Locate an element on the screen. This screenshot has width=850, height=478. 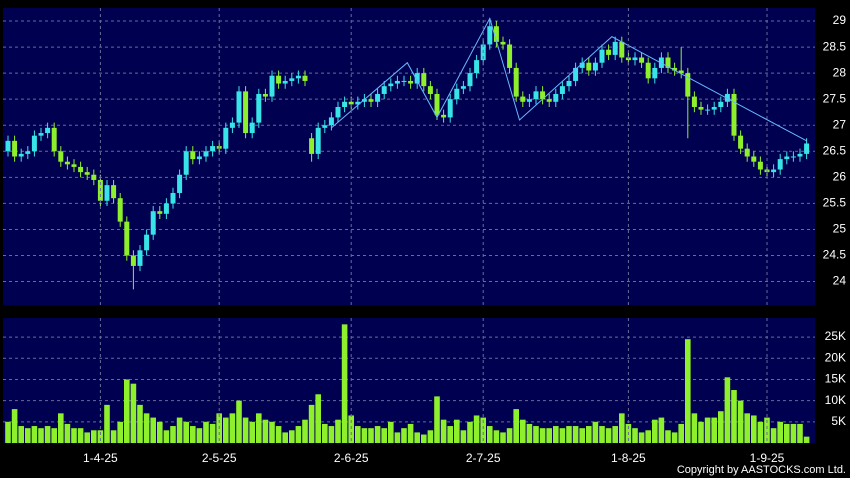
x-tick-label: 2-5-25 is located at coordinates (219, 458).